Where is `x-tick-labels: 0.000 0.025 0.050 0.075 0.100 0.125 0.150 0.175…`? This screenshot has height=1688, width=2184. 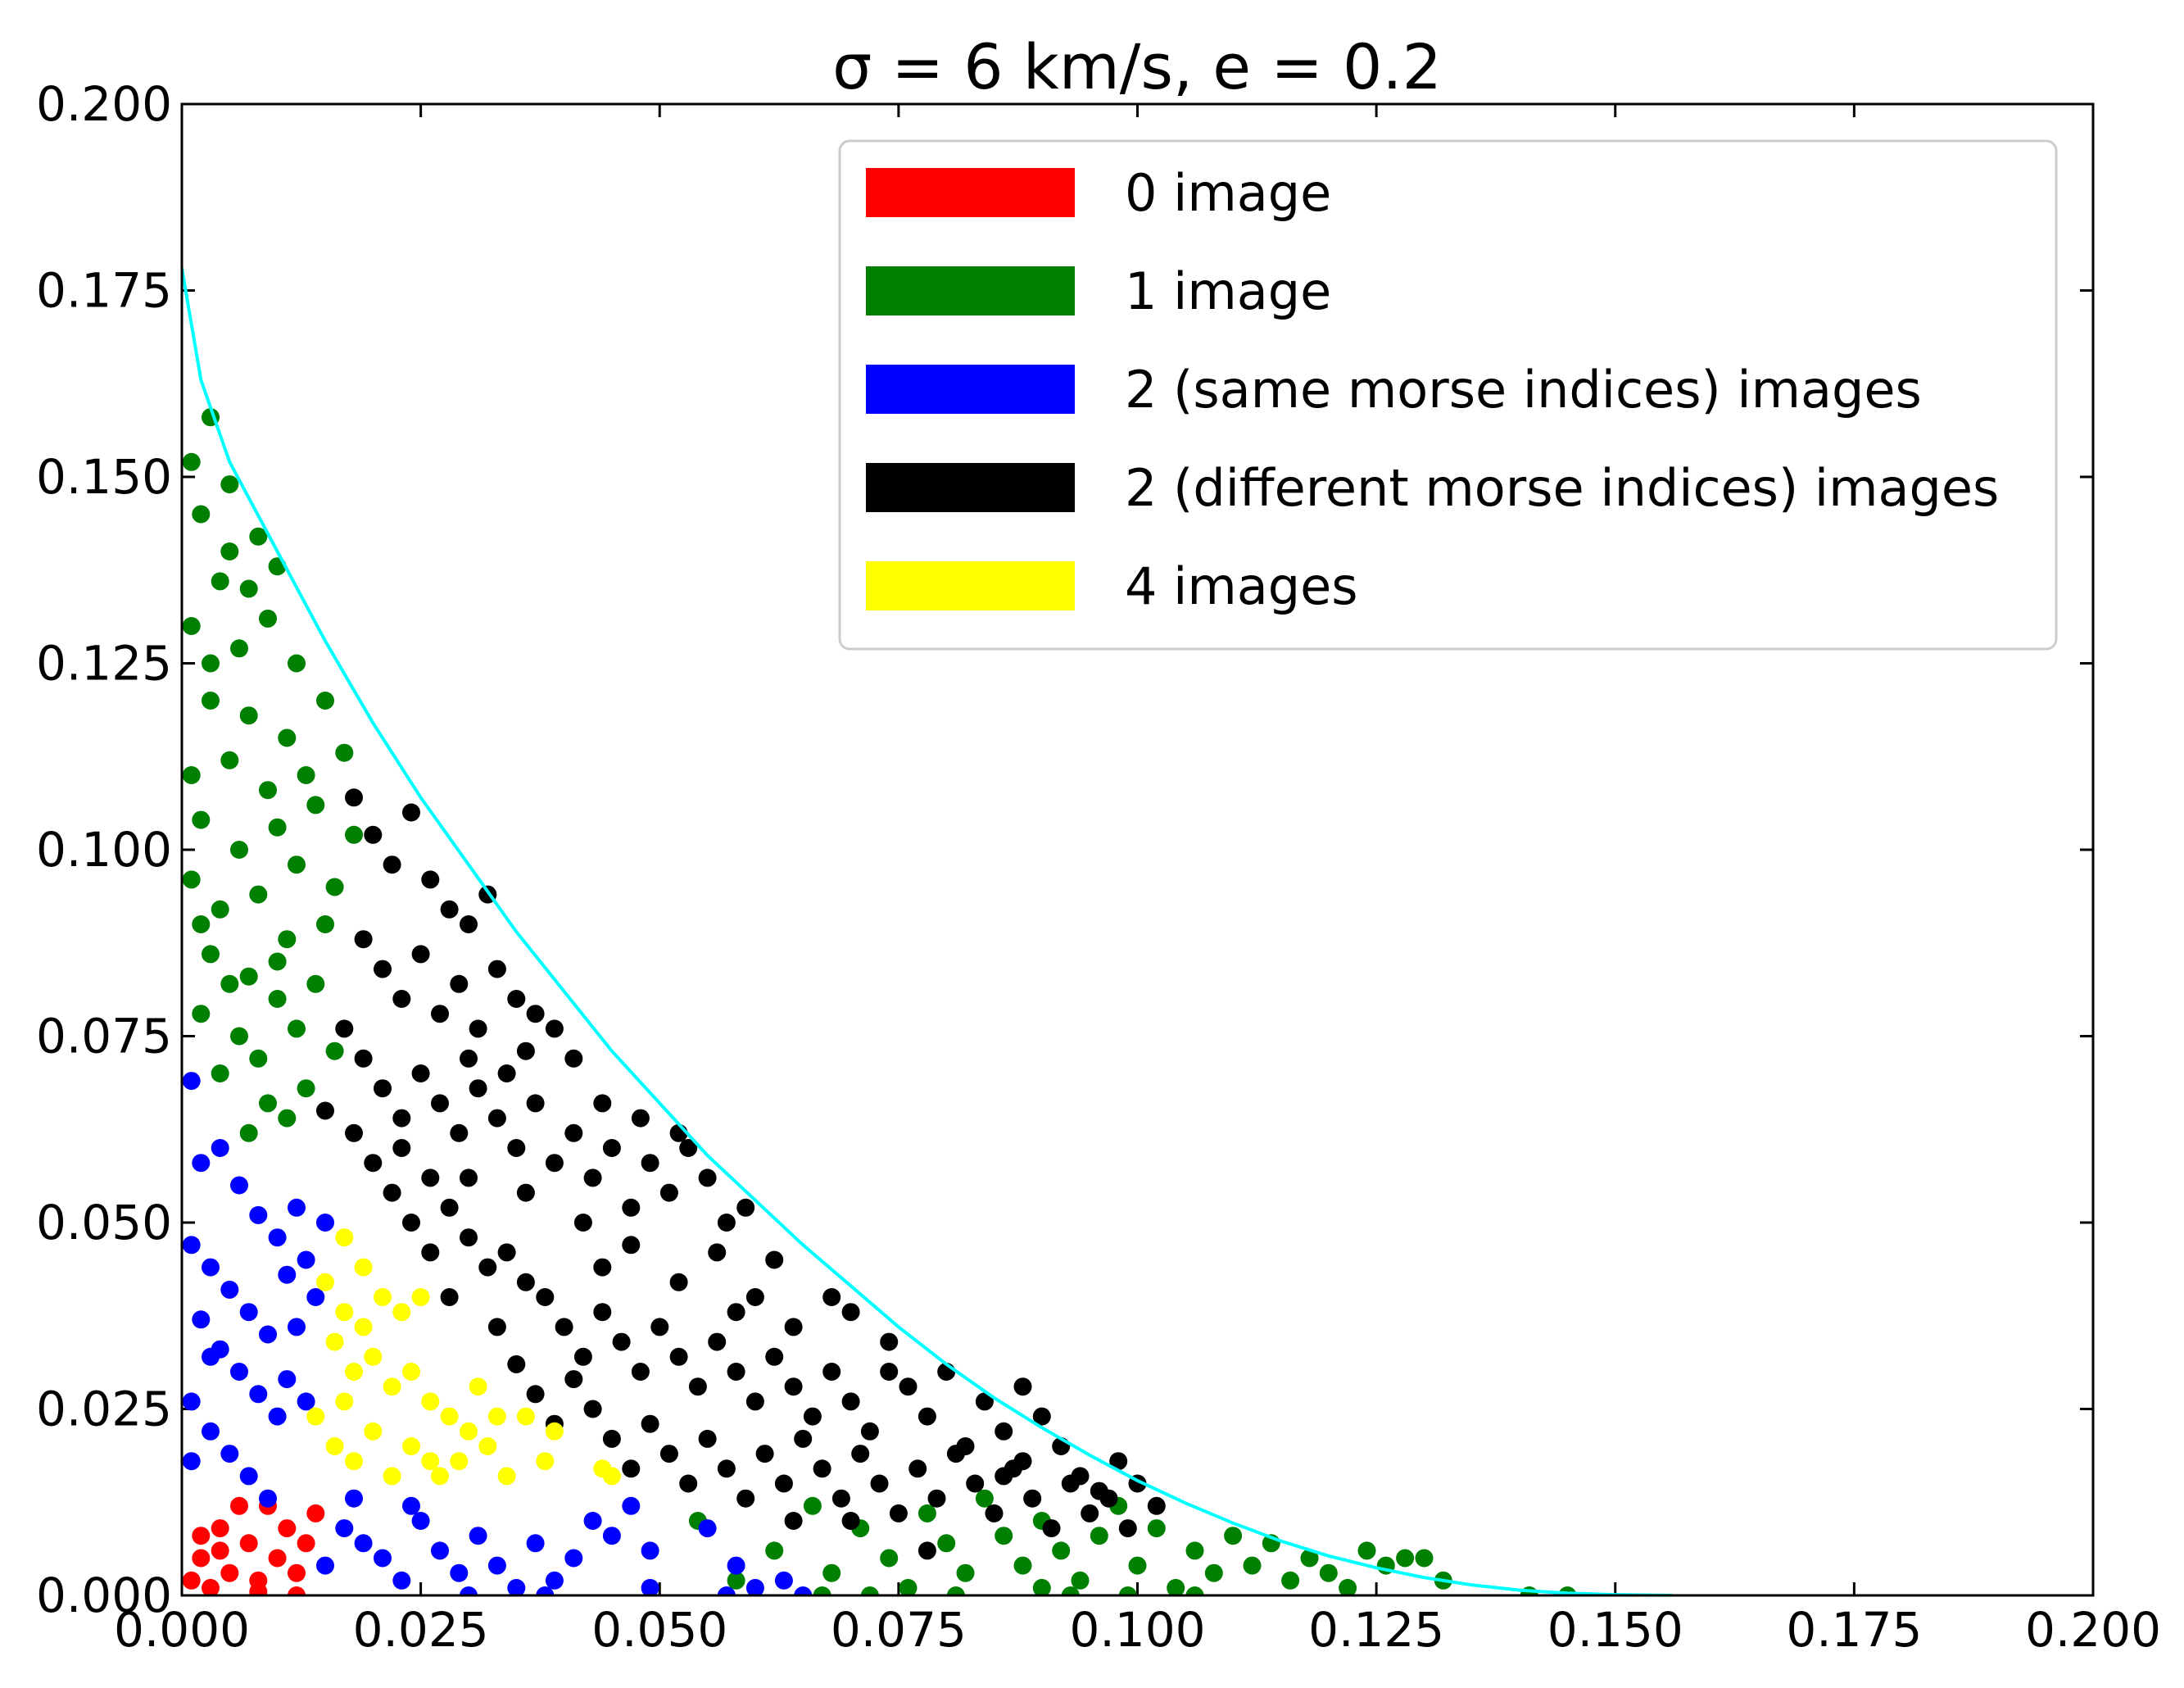 x-tick-labels: 0.000 0.025 0.050 0.075 0.100 0.125 0.150 0.175… is located at coordinates (1137, 1630).